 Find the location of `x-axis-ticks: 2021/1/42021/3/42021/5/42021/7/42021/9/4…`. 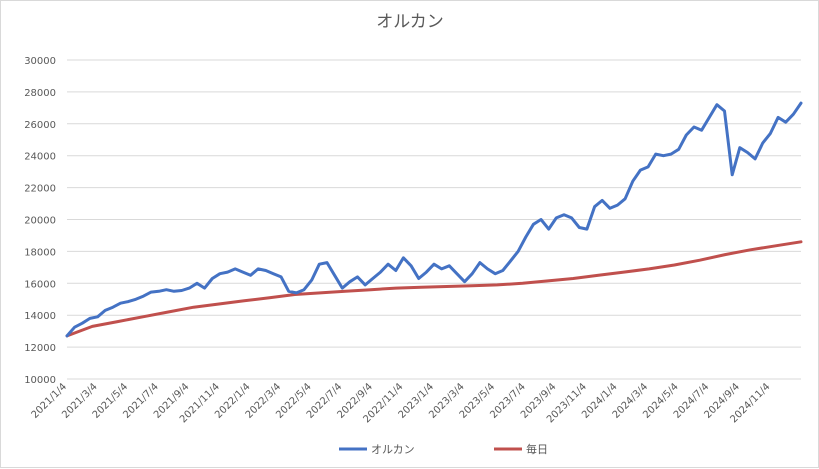

x-axis-ticks: 2021/1/42021/3/42021/5/42021/7/42021/9/4… is located at coordinates (401, 403).